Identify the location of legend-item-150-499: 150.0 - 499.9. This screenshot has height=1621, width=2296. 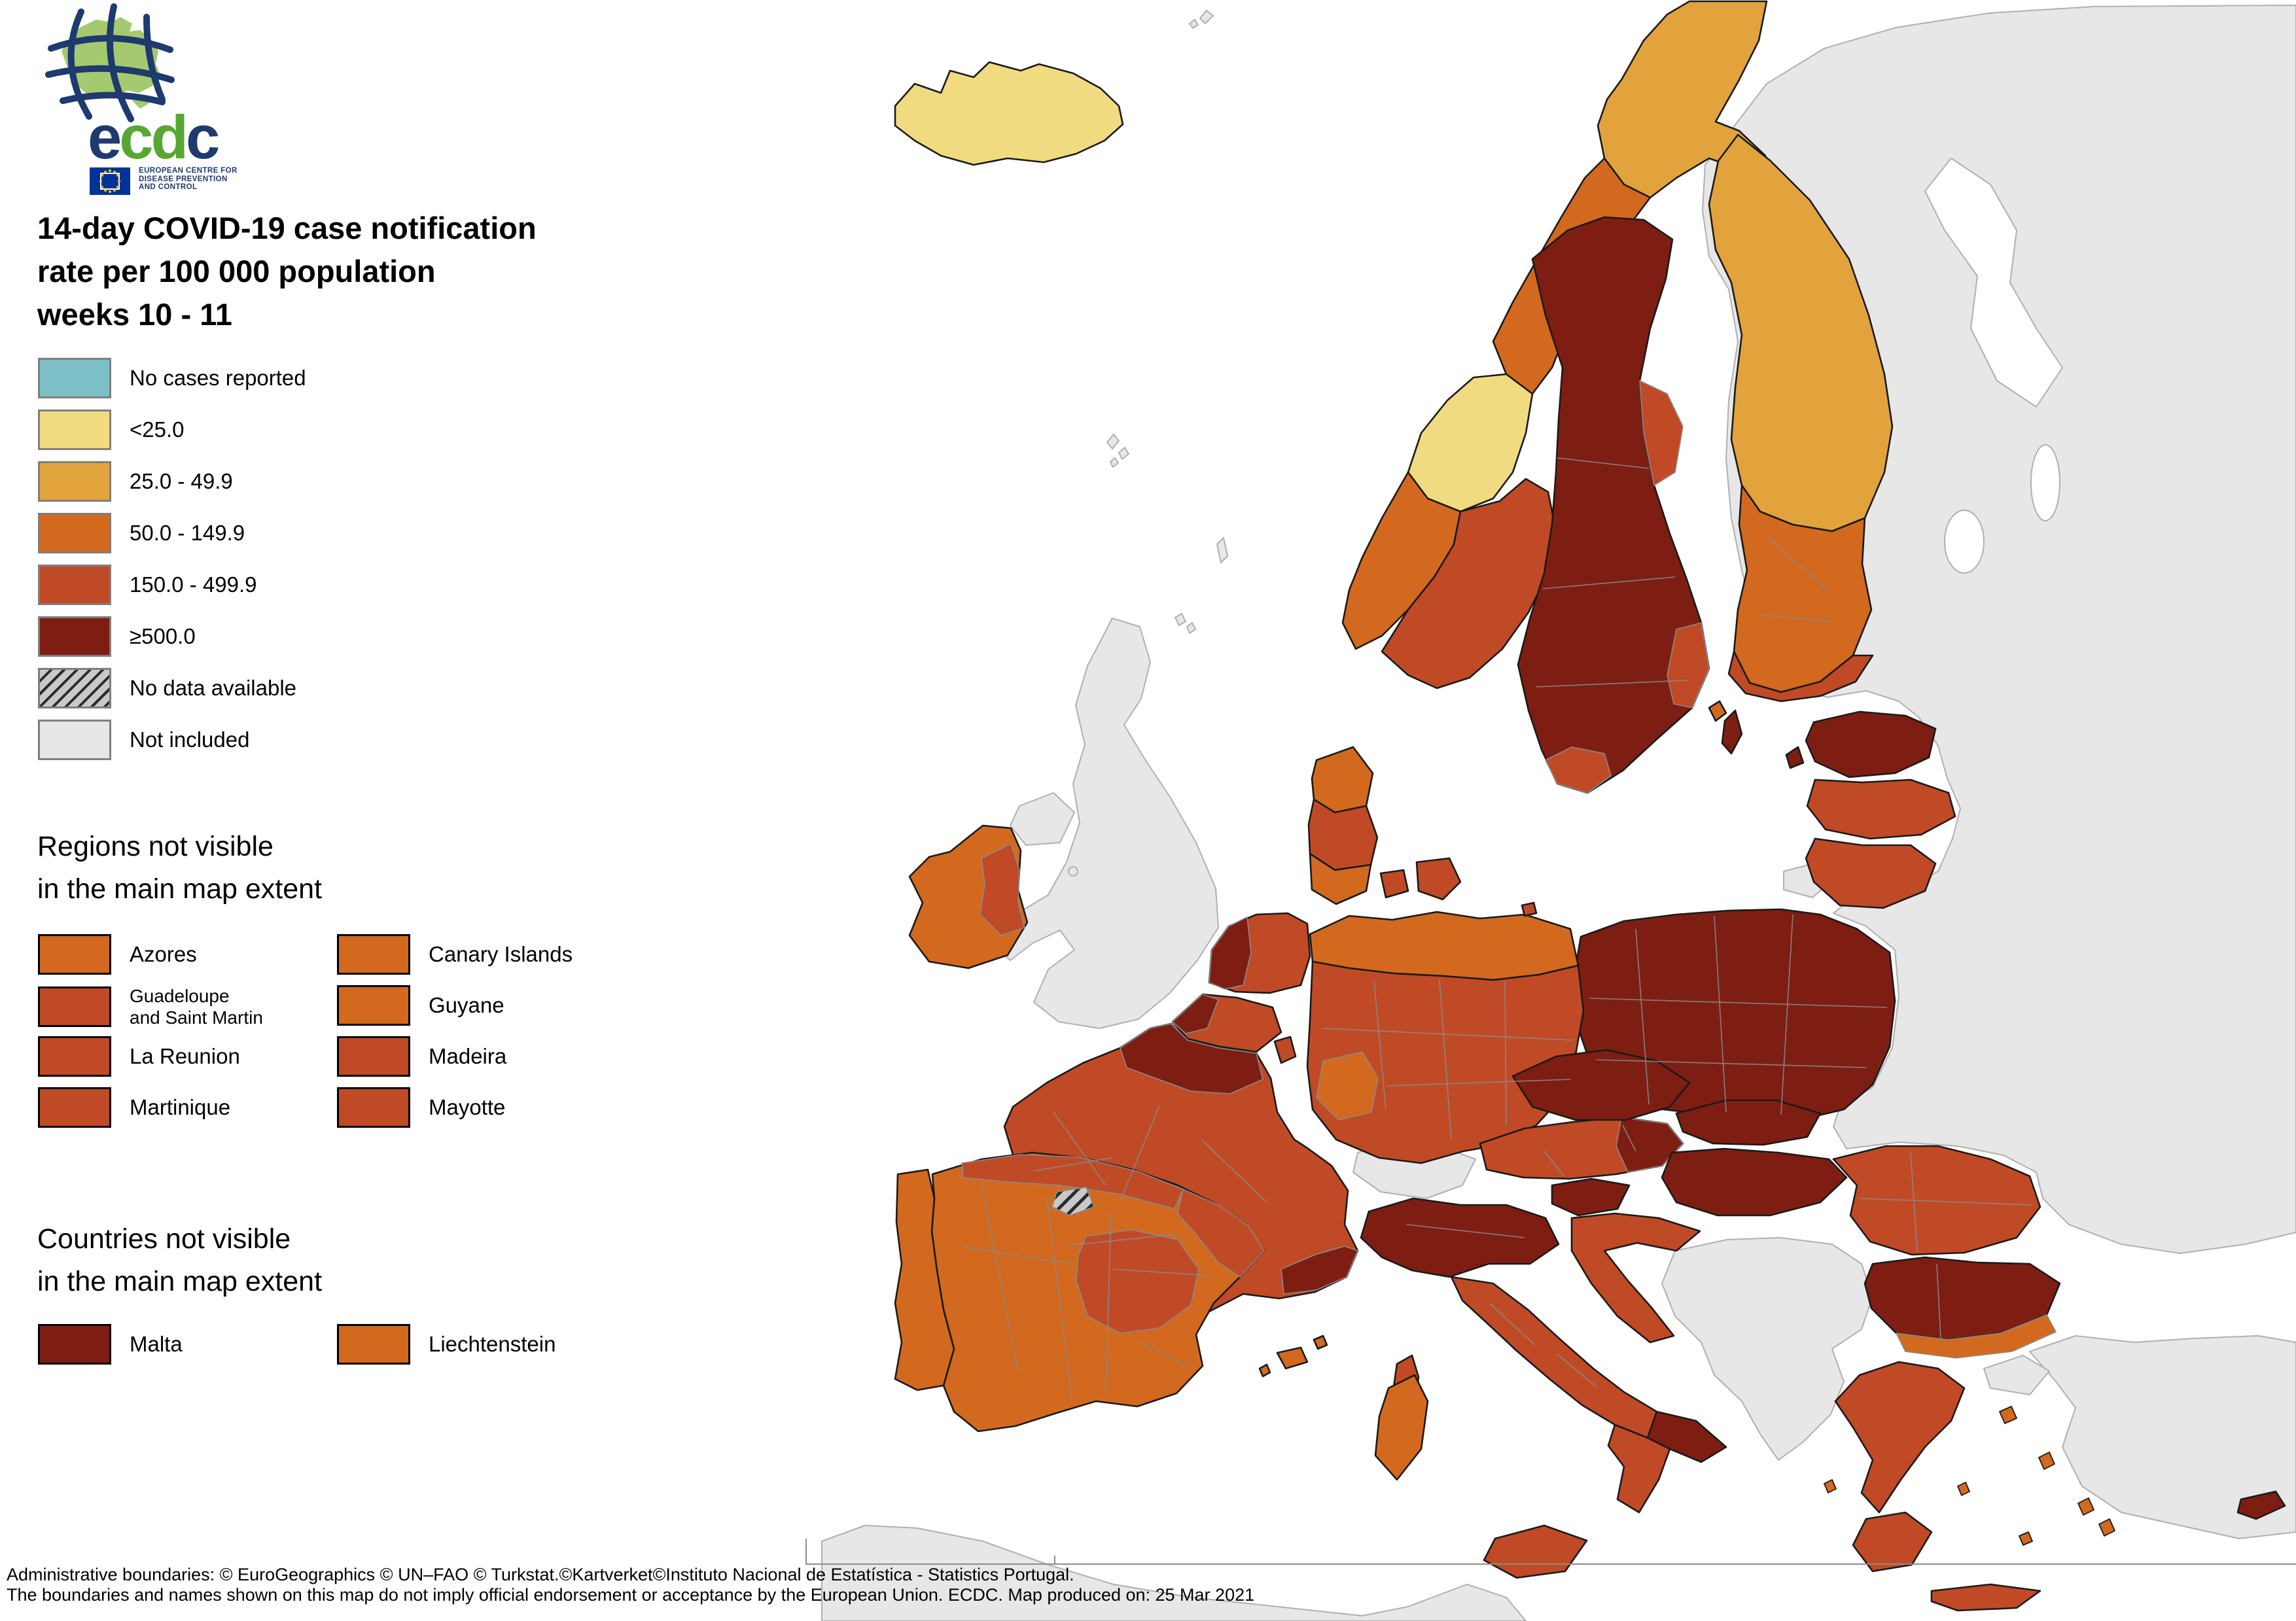
(147, 585).